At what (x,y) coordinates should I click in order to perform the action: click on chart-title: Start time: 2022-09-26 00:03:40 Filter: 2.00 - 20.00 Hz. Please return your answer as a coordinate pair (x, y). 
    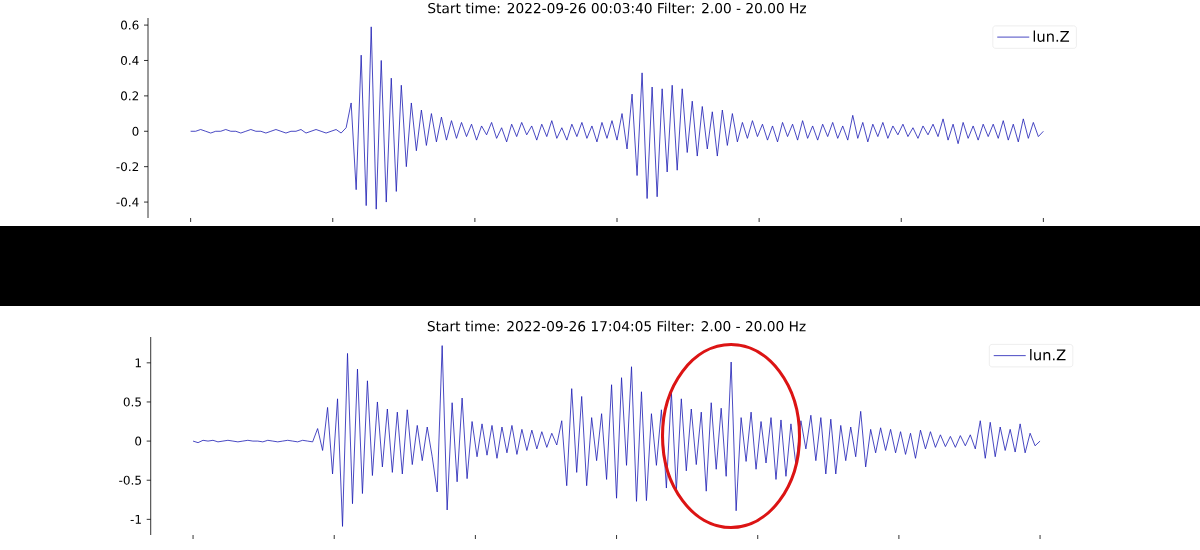
    Looking at the image, I should click on (617, 8).